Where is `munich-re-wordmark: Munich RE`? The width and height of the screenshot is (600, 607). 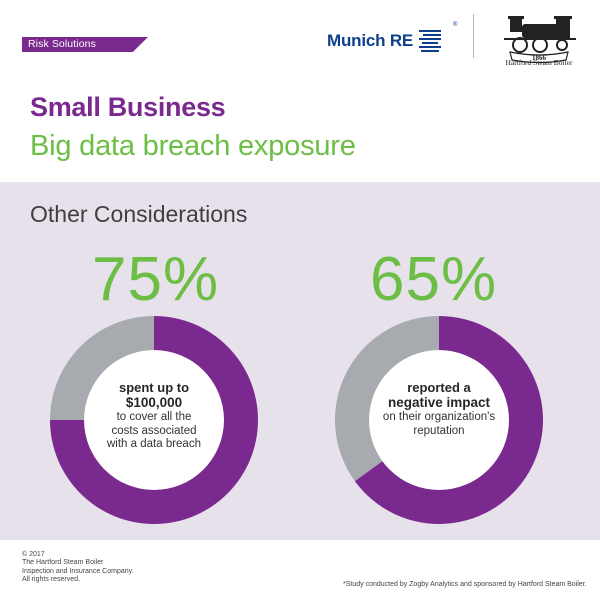 munich-re-wordmark: Munich RE is located at coordinates (370, 40).